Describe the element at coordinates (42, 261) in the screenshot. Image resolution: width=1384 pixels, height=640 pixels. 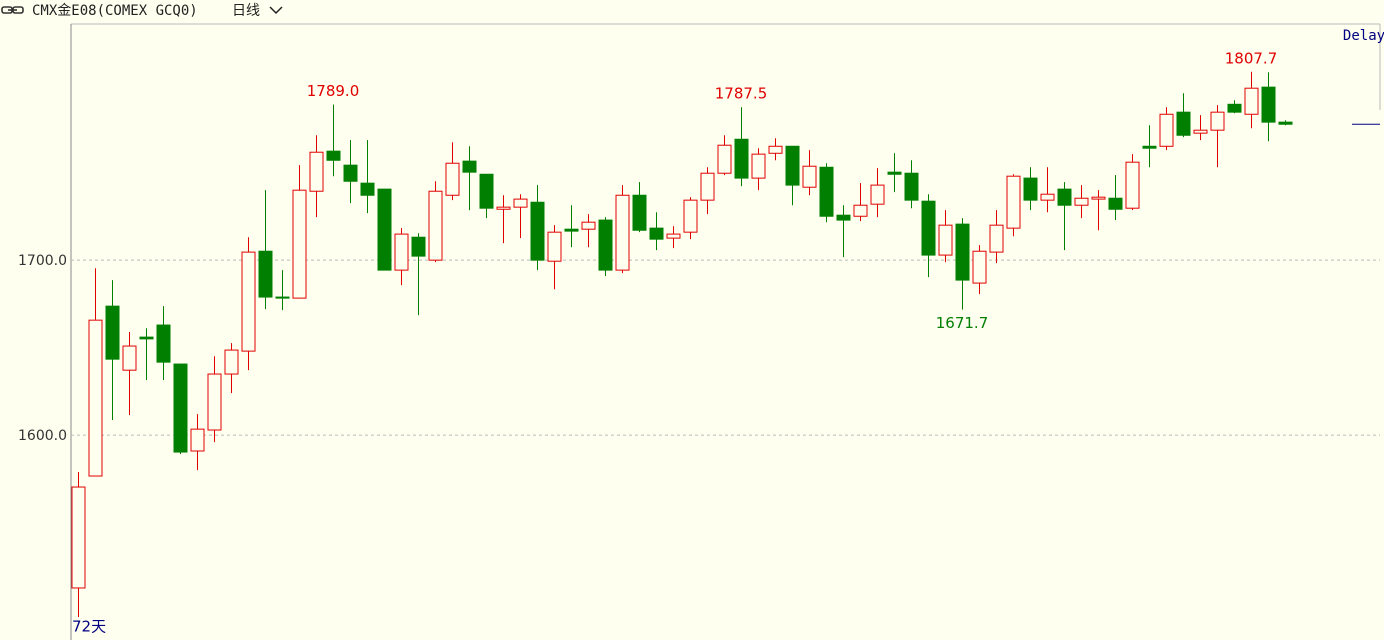
I see `y-tick-label: 1700.0` at that location.